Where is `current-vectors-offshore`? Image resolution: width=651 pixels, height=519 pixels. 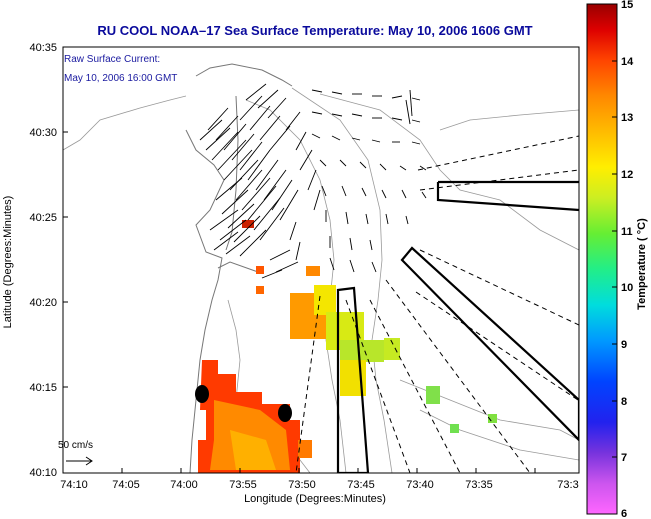 current-vectors-offshore is located at coordinates (369, 181).